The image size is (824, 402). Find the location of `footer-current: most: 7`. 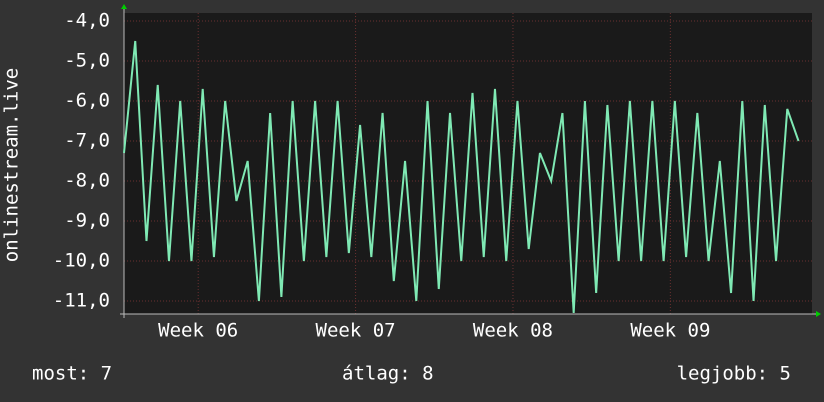

footer-current: most: 7 is located at coordinates (72, 374).